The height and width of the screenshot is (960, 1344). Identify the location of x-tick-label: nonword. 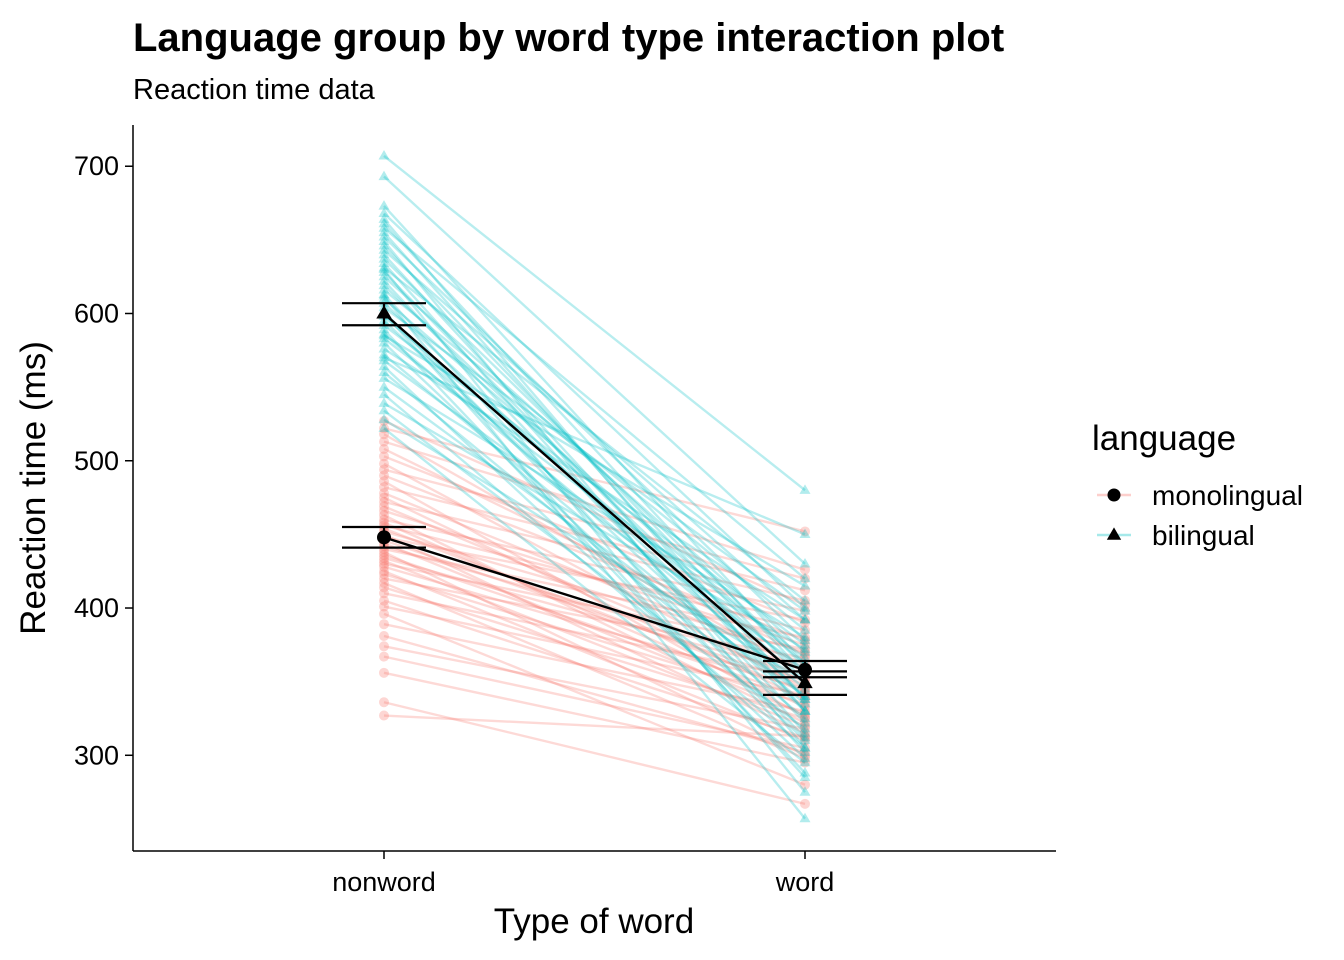
(384, 882).